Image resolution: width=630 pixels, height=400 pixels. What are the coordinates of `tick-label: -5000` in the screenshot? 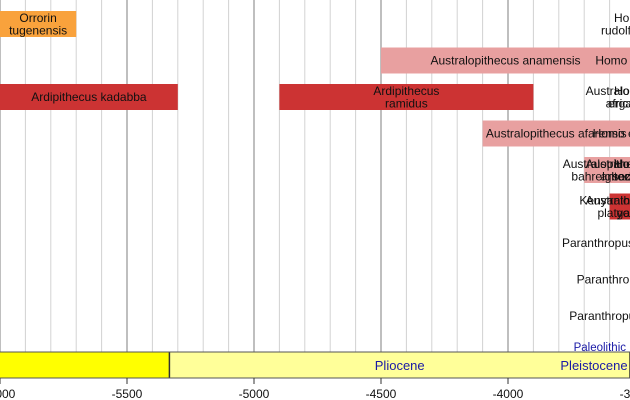 It's located at (254, 393).